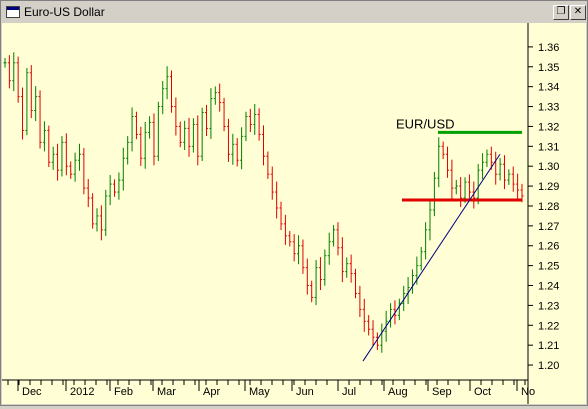 Image resolution: width=588 pixels, height=409 pixels. Describe the element at coordinates (561, 12) in the screenshot. I see `restore-button: ❐` at that location.